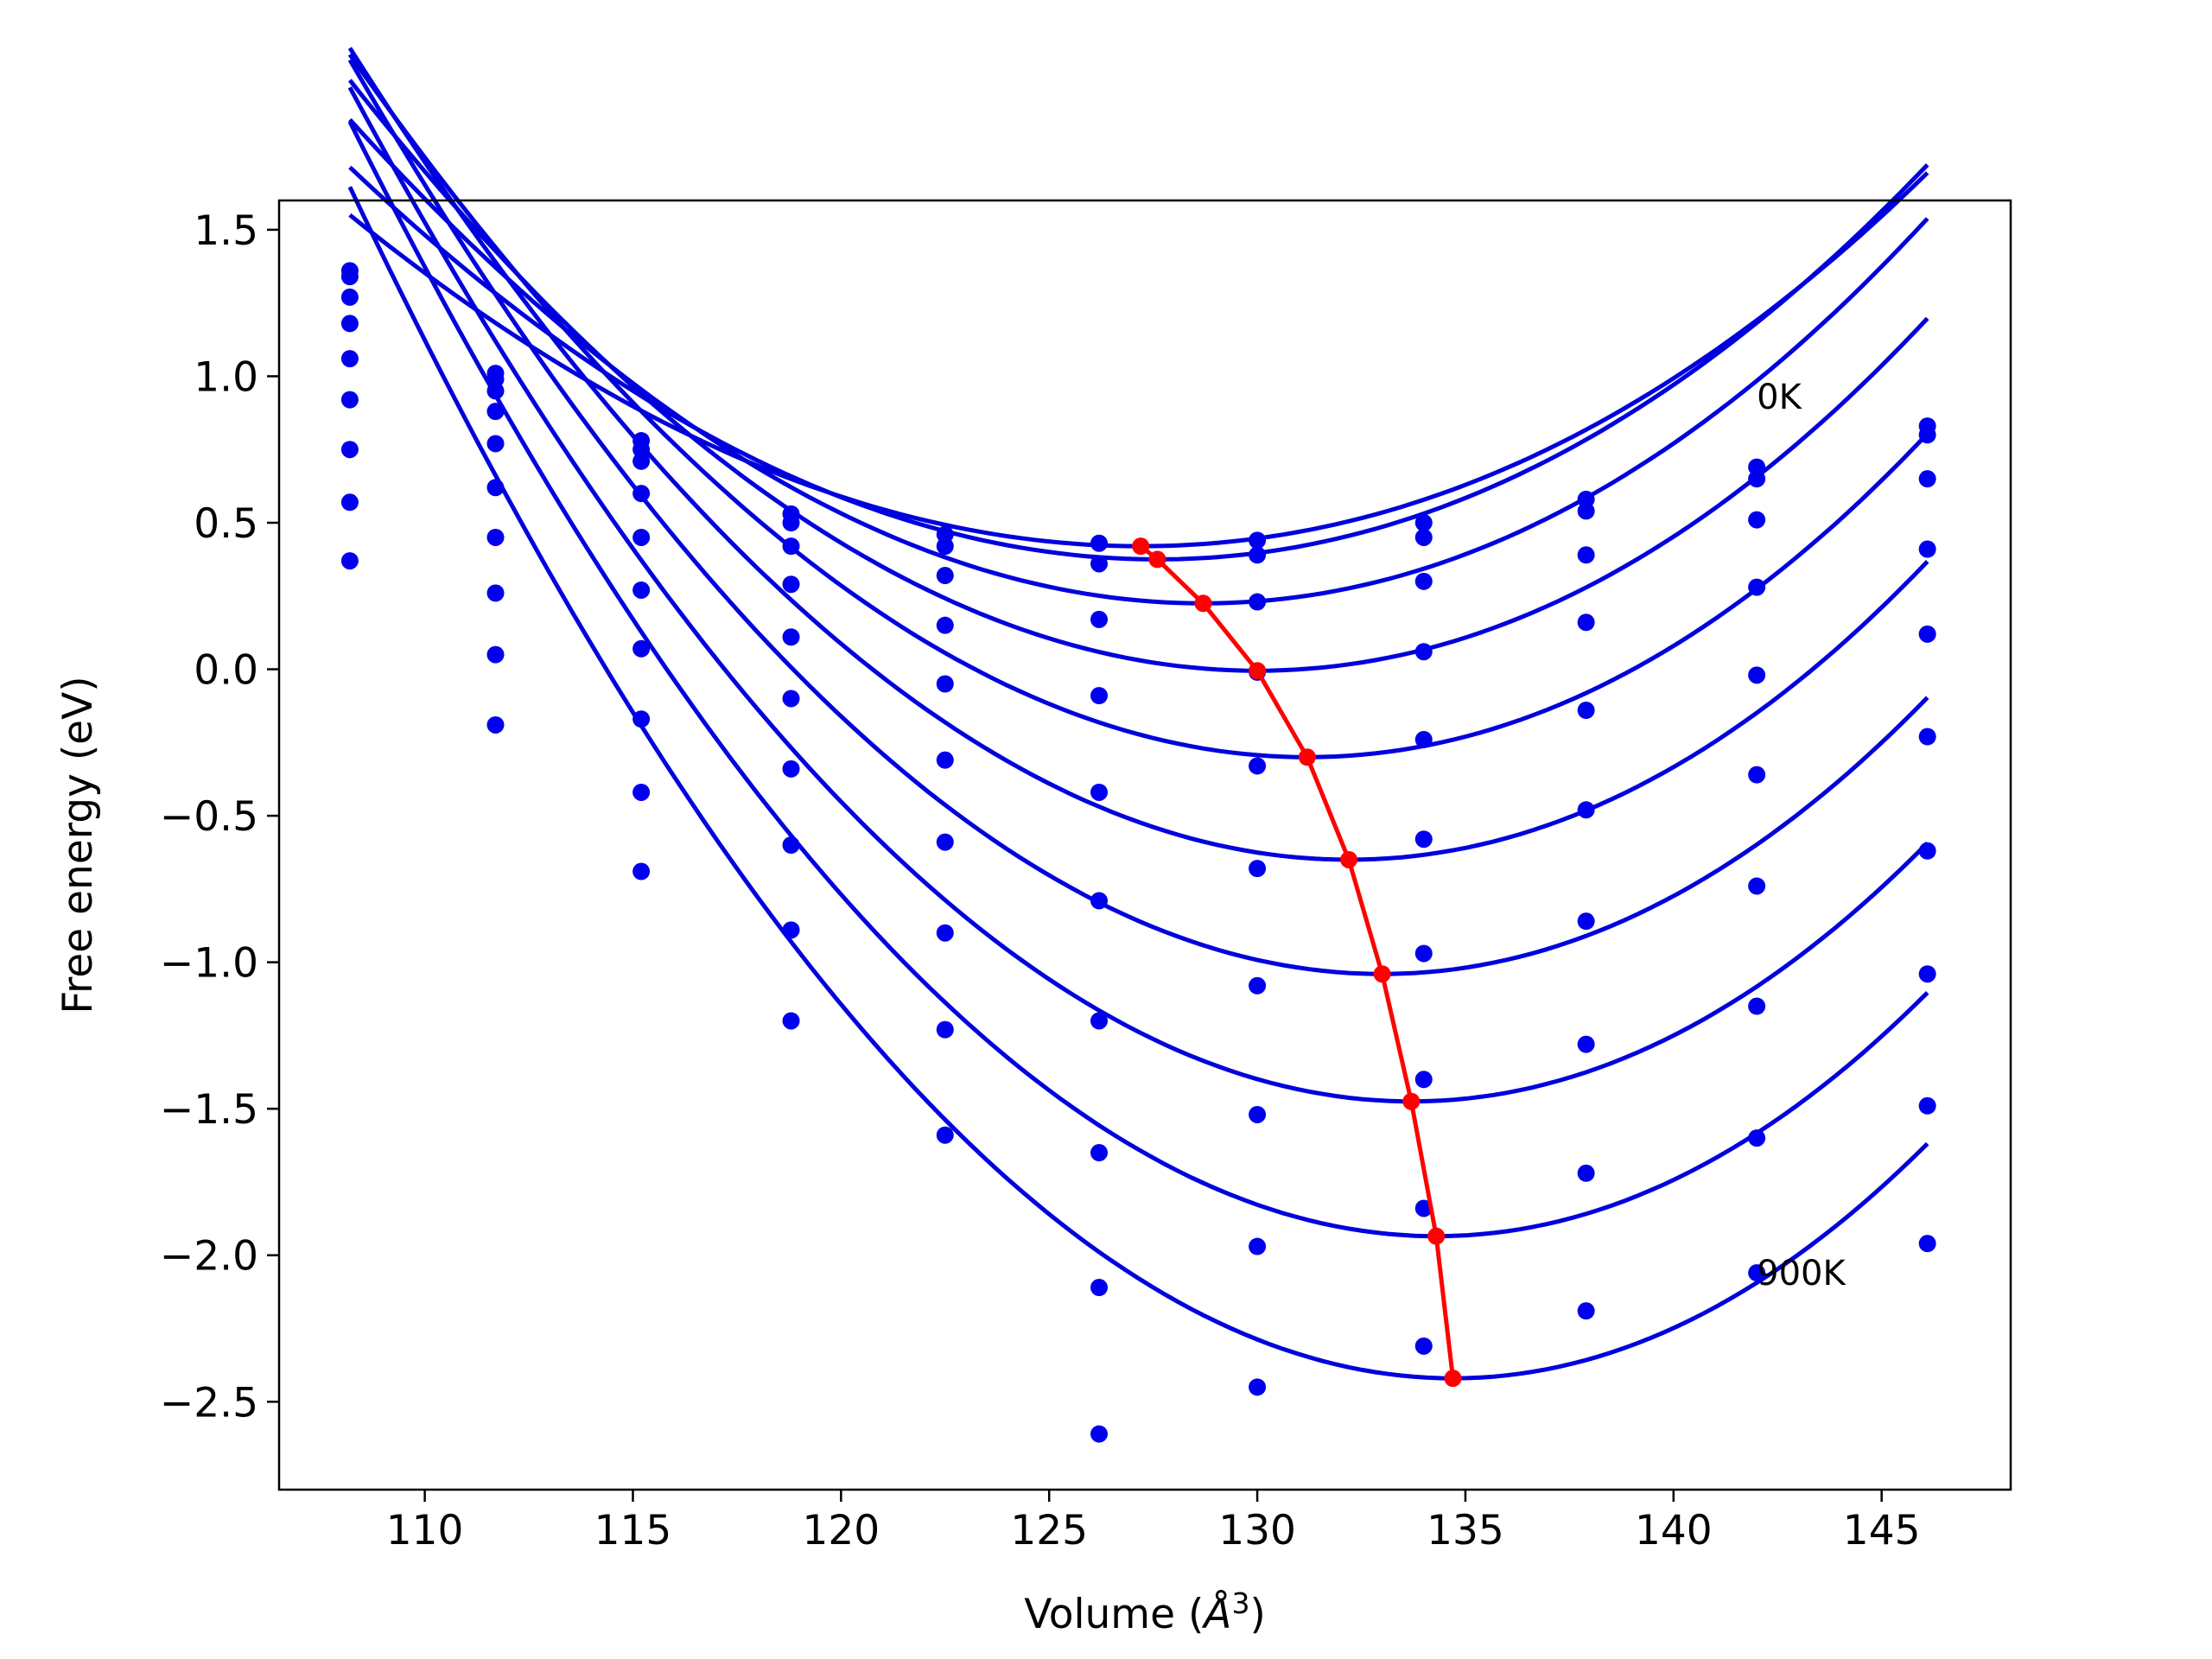 This screenshot has height=1659, width=2212. Describe the element at coordinates (1465, 1530) in the screenshot. I see `x-tick-label: 135` at that location.